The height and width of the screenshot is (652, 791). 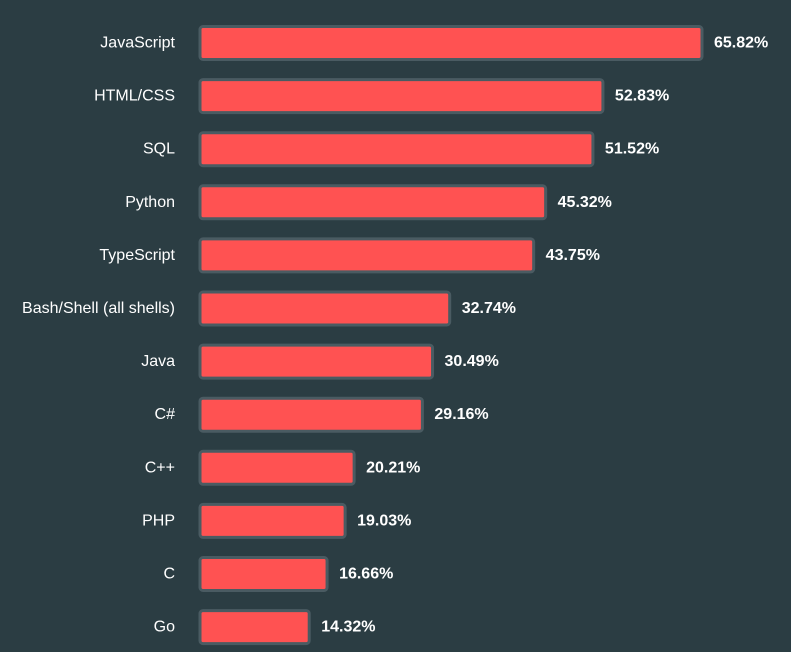 I want to click on value-label-html-css: 52.83%, so click(x=642, y=96).